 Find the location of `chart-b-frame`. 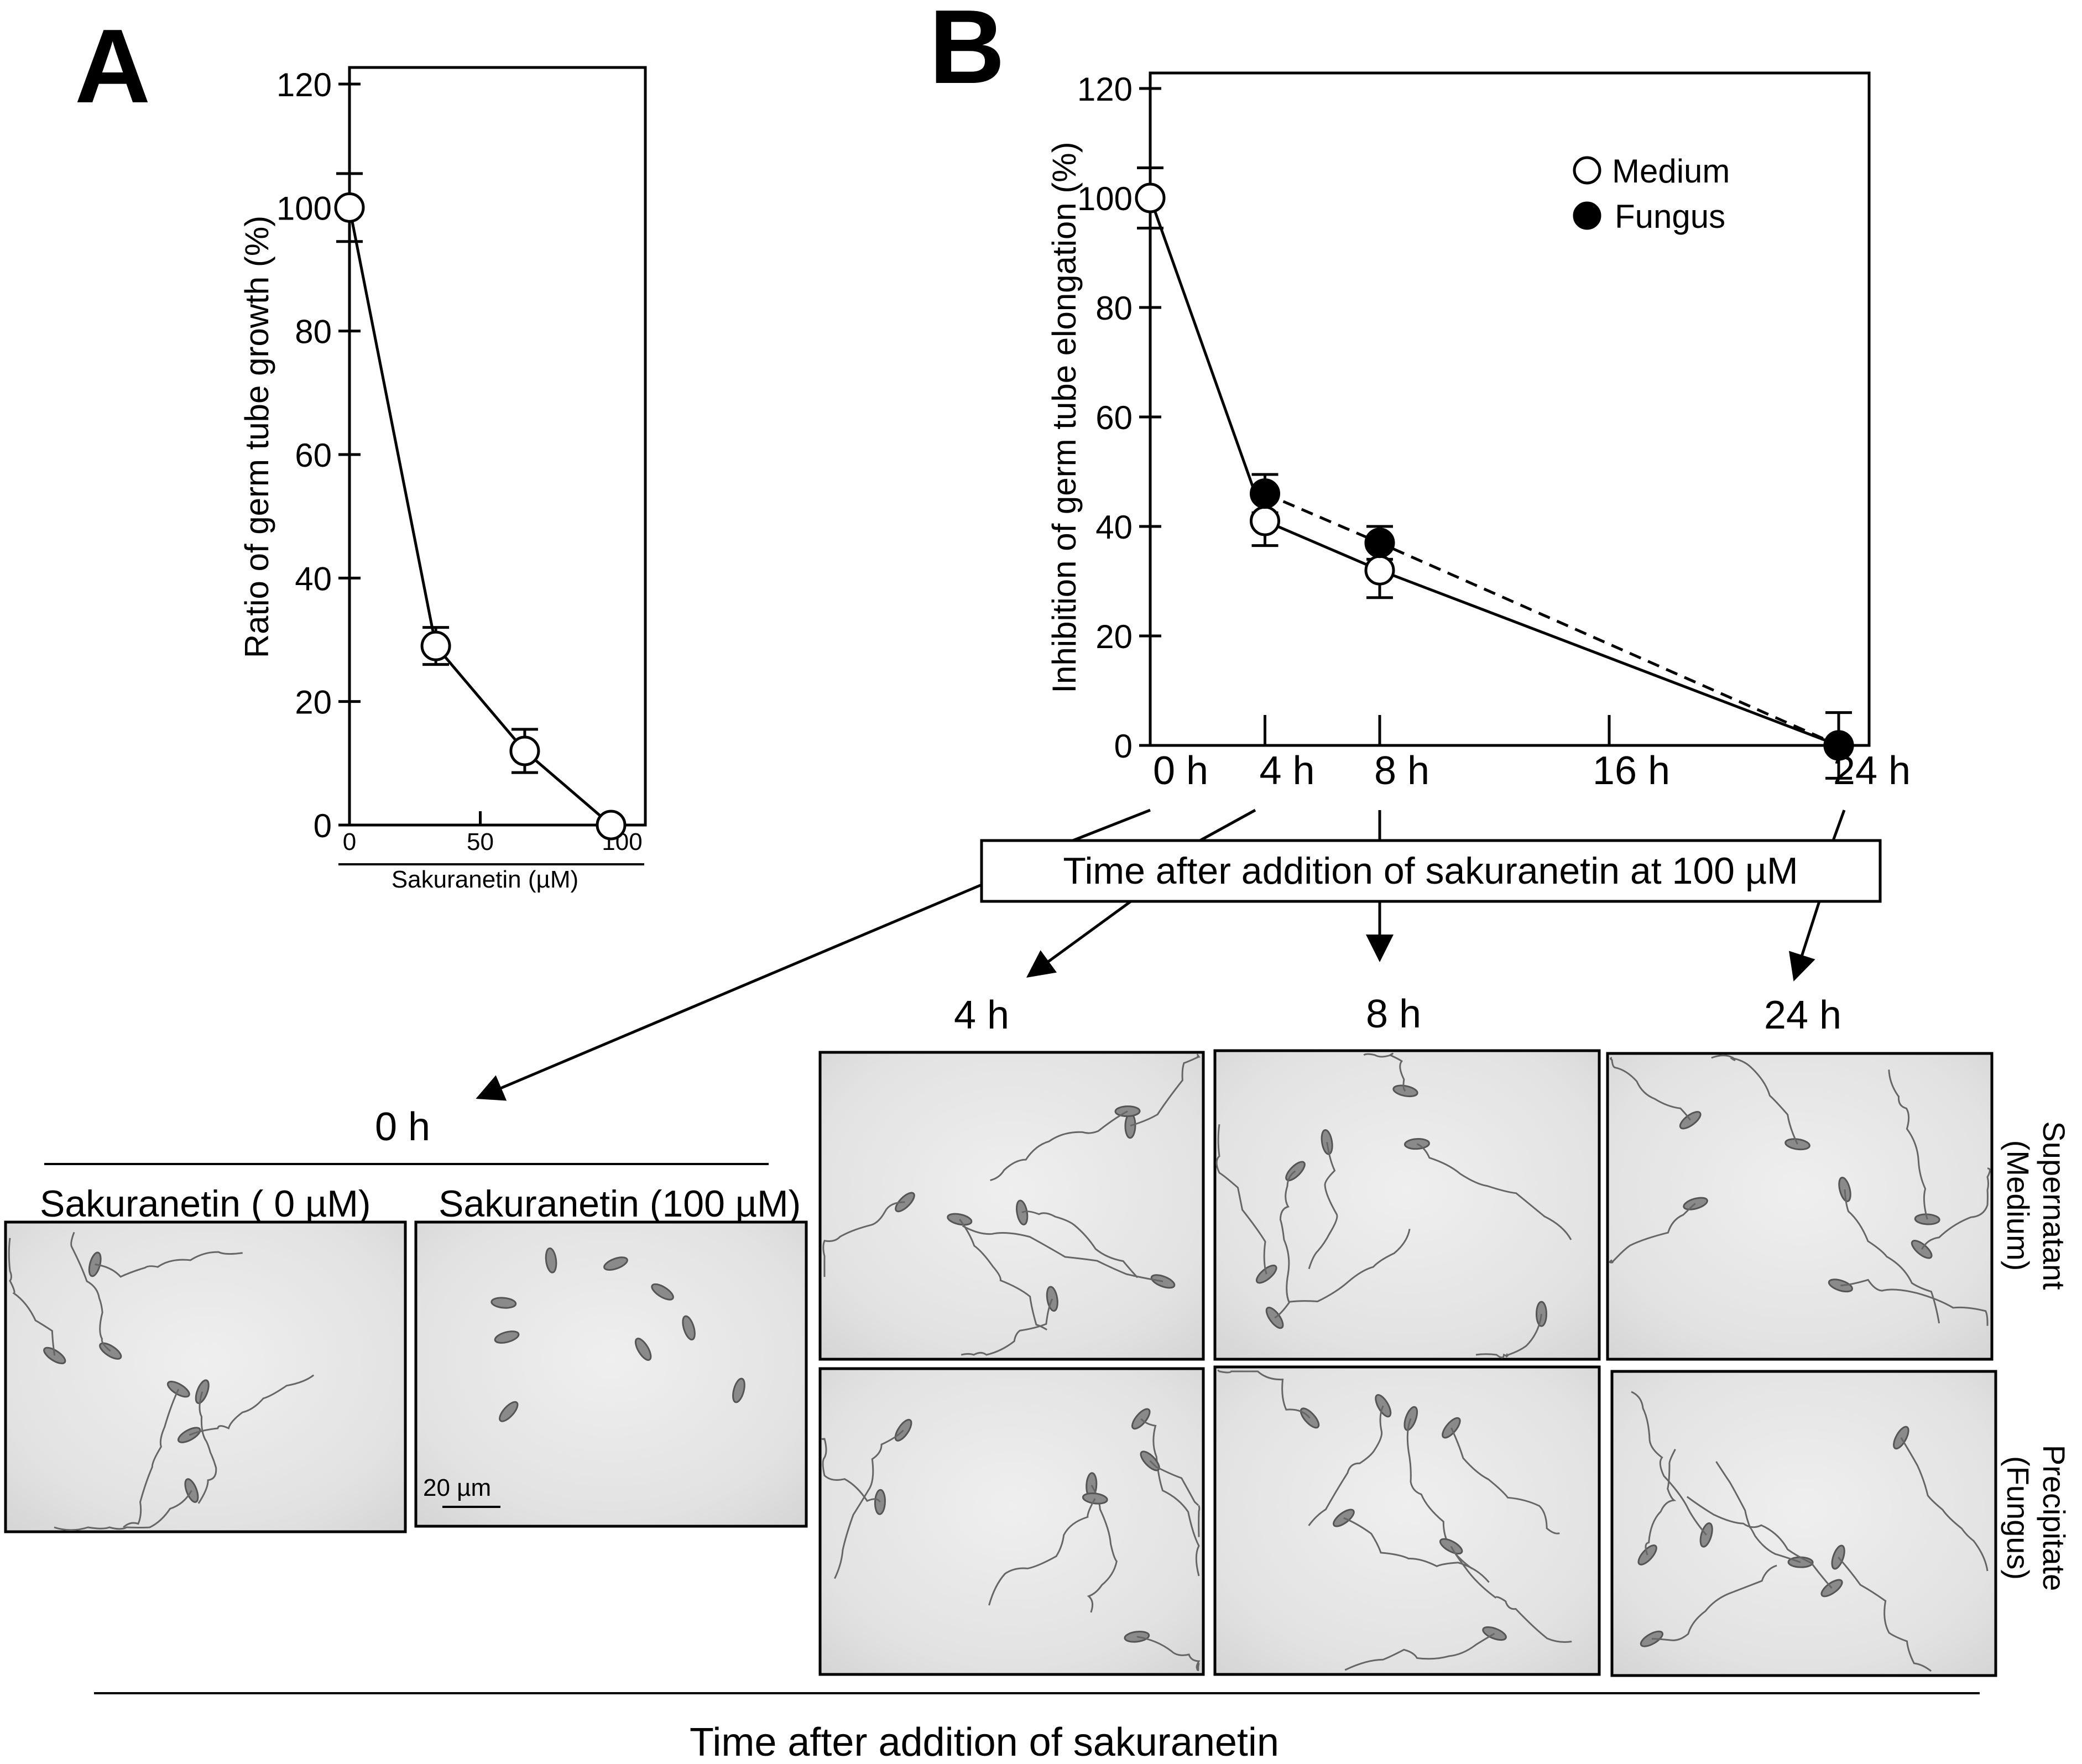

chart-b-frame is located at coordinates (1510, 409).